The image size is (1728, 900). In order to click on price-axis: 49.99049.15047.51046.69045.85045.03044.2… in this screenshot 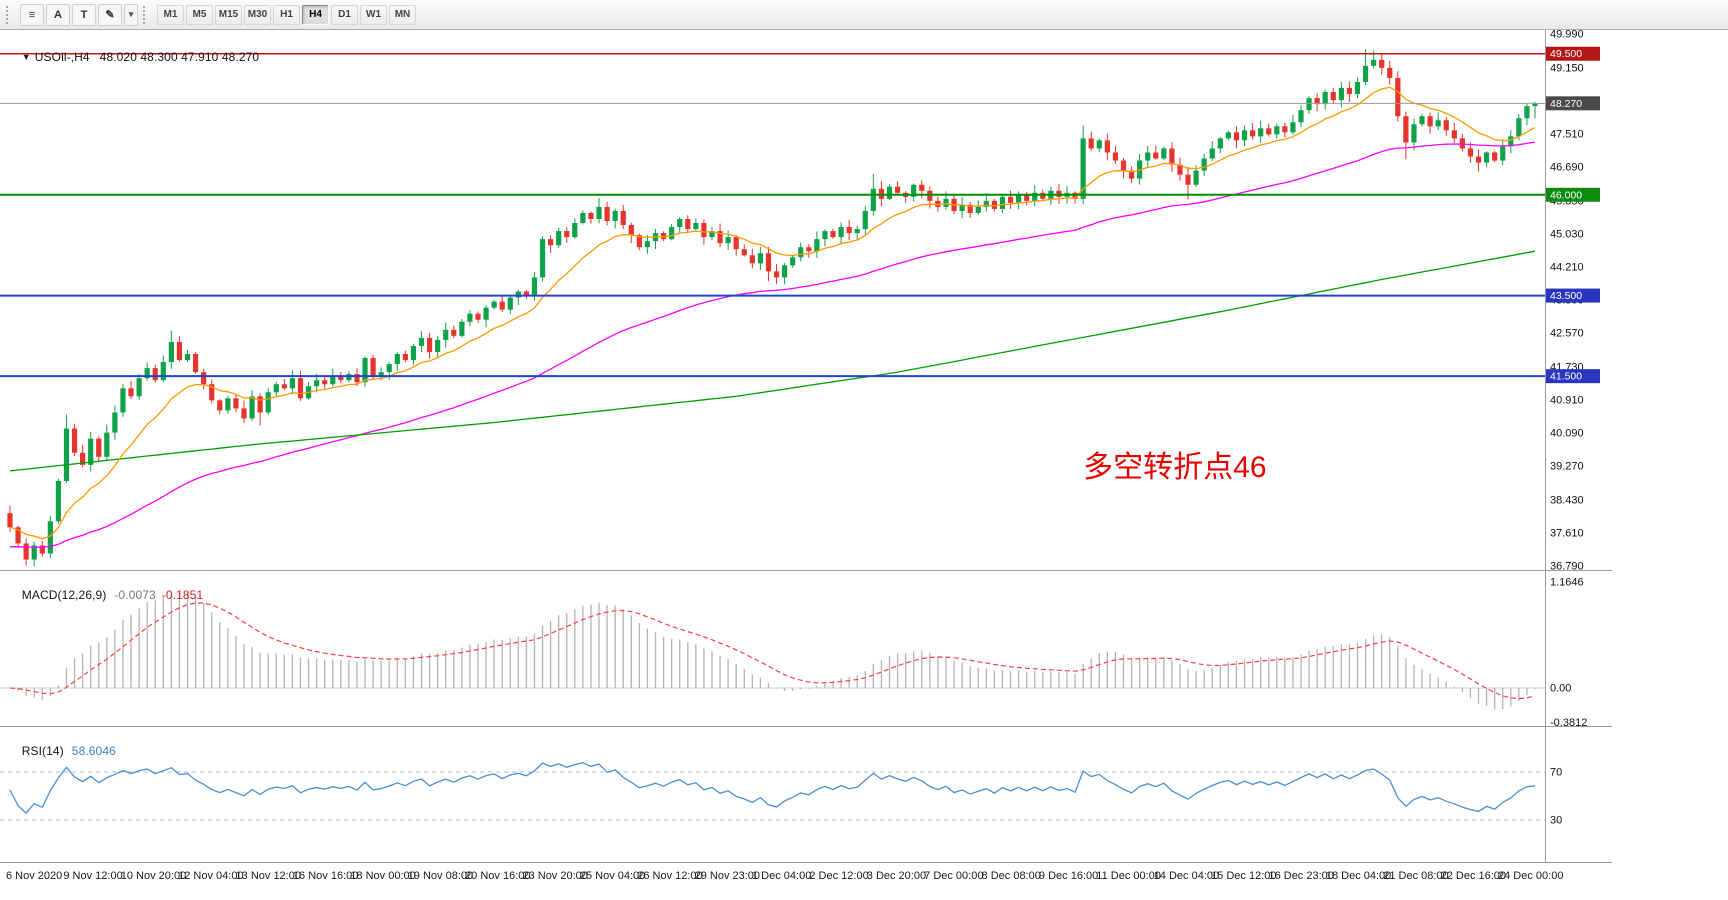, I will do `click(1573, 301)`.